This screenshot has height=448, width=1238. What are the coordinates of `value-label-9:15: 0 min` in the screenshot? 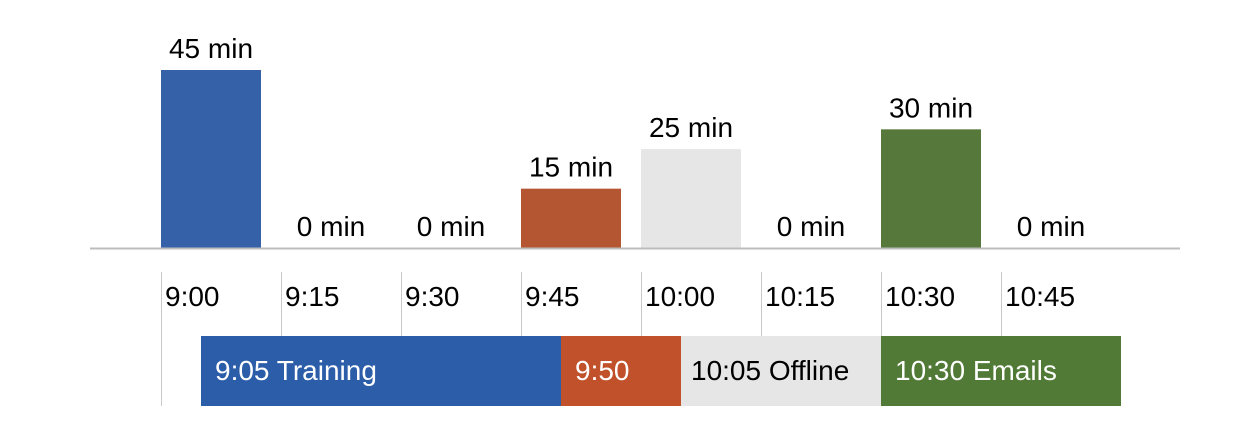 It's located at (331, 226).